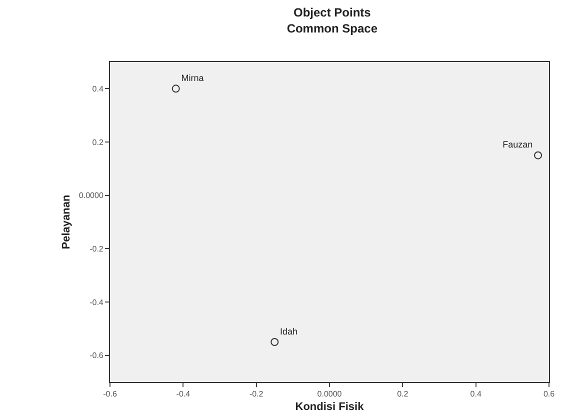  I want to click on x-tick-label: 0.0000, so click(329, 394).